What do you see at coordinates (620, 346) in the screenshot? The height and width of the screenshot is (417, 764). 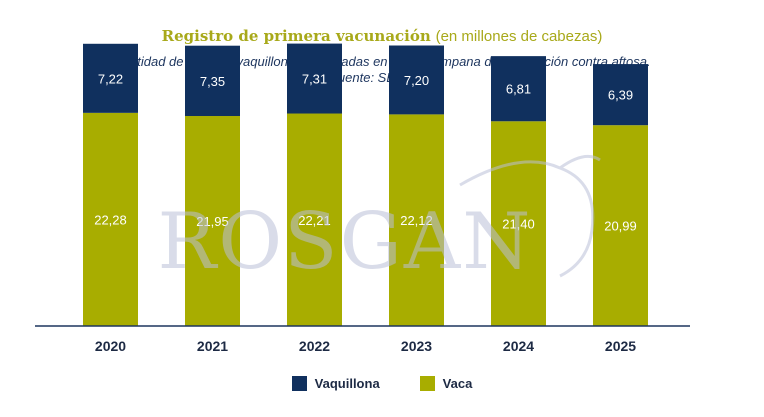 I see `x-tick-label-2025: 2025` at bounding box center [620, 346].